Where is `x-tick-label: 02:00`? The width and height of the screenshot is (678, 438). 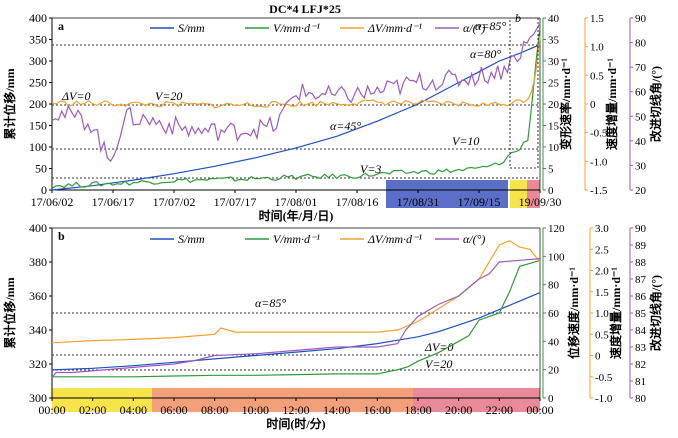 x-tick-label: 02:00 is located at coordinates (92, 410).